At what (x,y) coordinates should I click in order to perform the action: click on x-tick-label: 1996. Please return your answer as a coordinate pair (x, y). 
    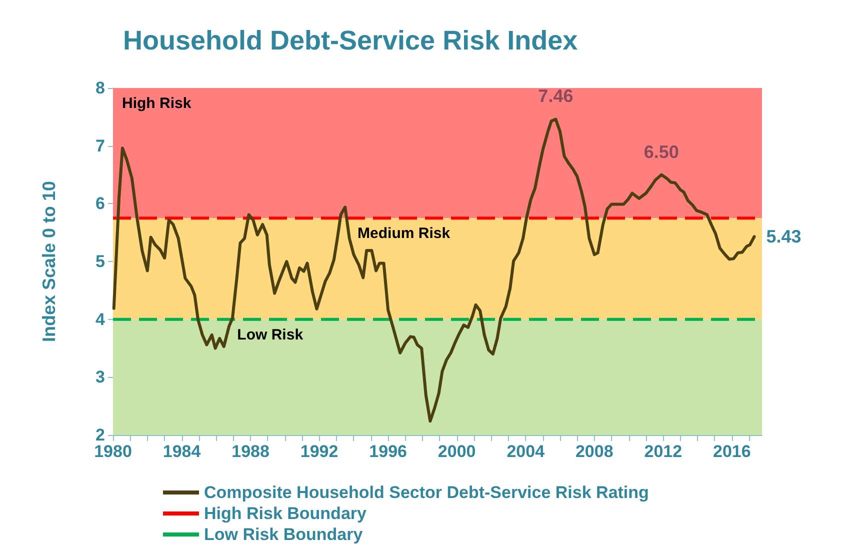
    Looking at the image, I should click on (388, 451).